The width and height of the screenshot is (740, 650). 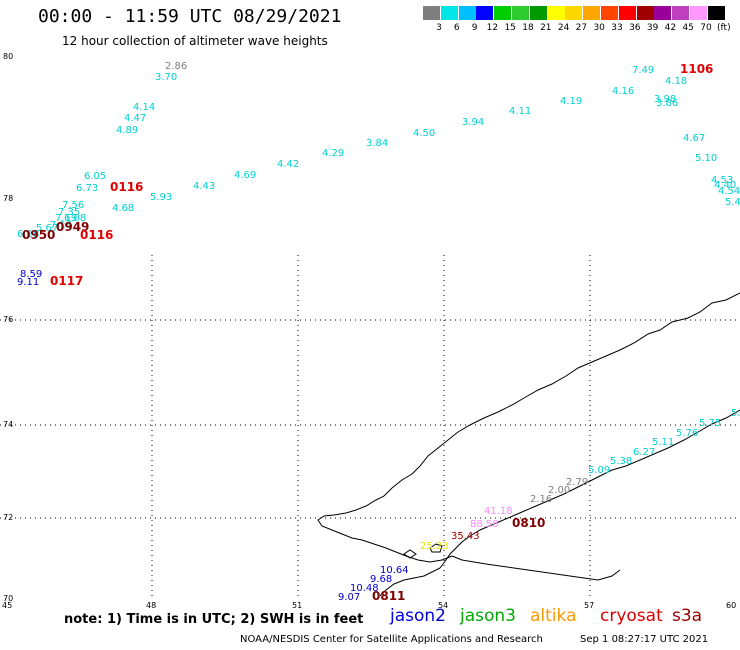 I want to click on color-scale-tick: 24, so click(x=563, y=28).